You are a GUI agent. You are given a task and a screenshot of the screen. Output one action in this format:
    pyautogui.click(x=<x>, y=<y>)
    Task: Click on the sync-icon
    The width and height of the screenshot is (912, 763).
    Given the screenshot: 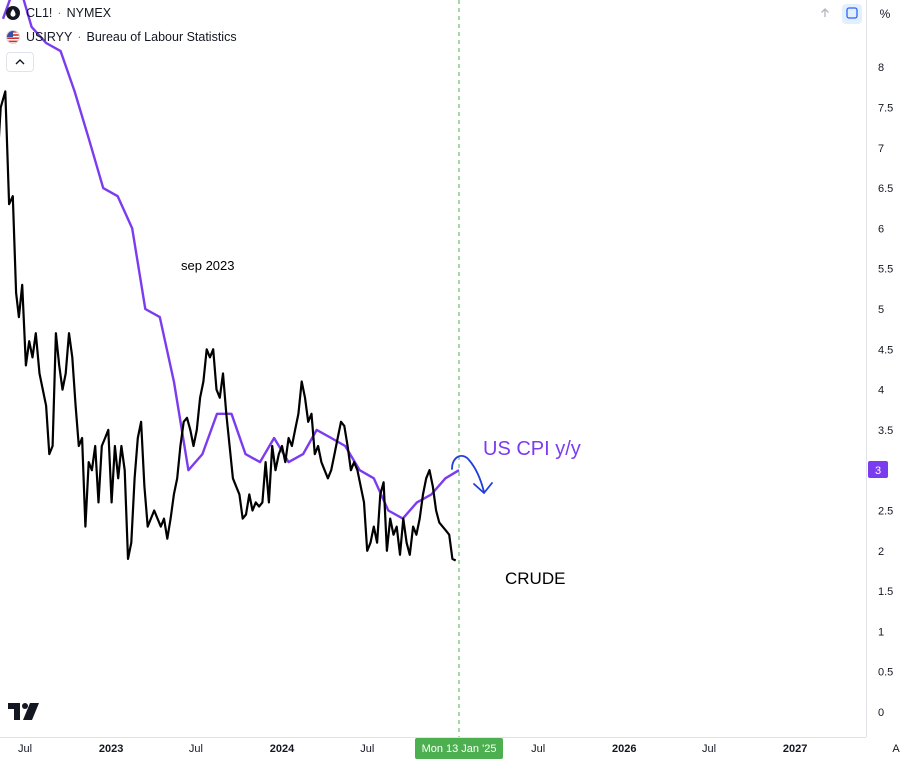 What is the action you would take?
    pyautogui.click(x=852, y=14)
    